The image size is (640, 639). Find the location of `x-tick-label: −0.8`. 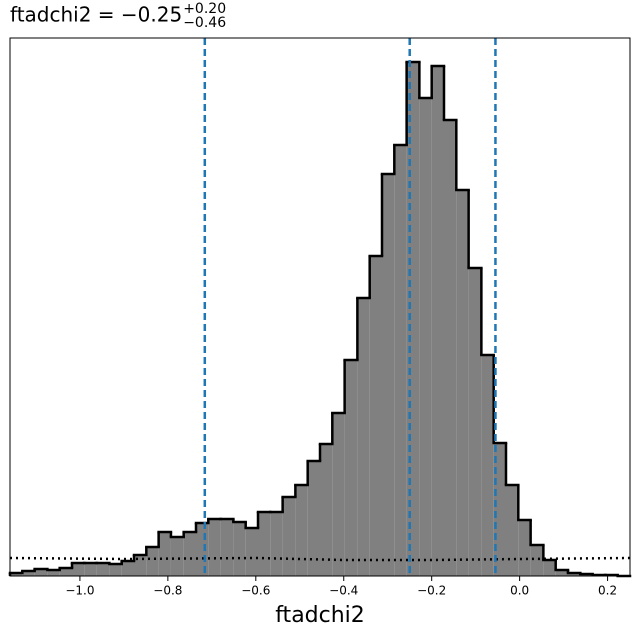

x-tick-label: −0.8 is located at coordinates (167, 591).